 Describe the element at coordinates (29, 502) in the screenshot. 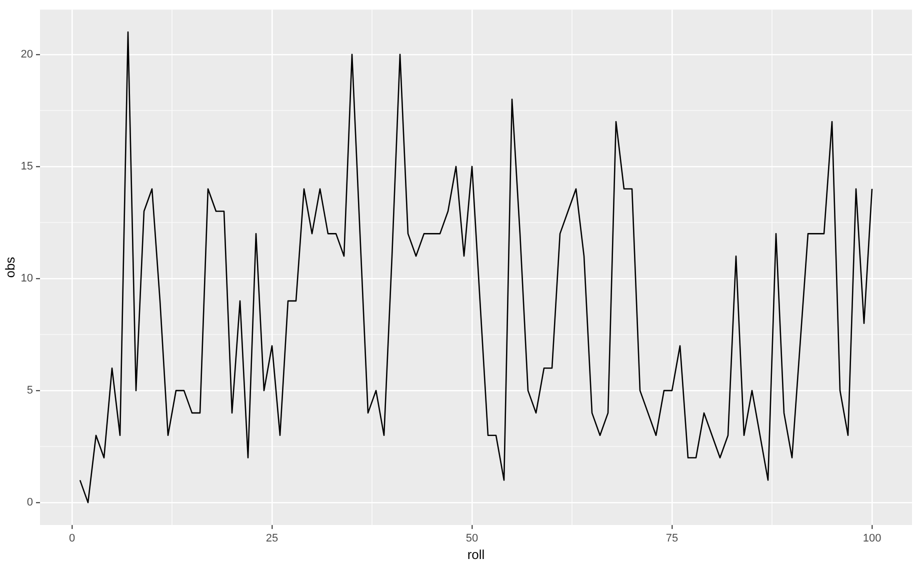

I see `y-tick-label: 0` at that location.